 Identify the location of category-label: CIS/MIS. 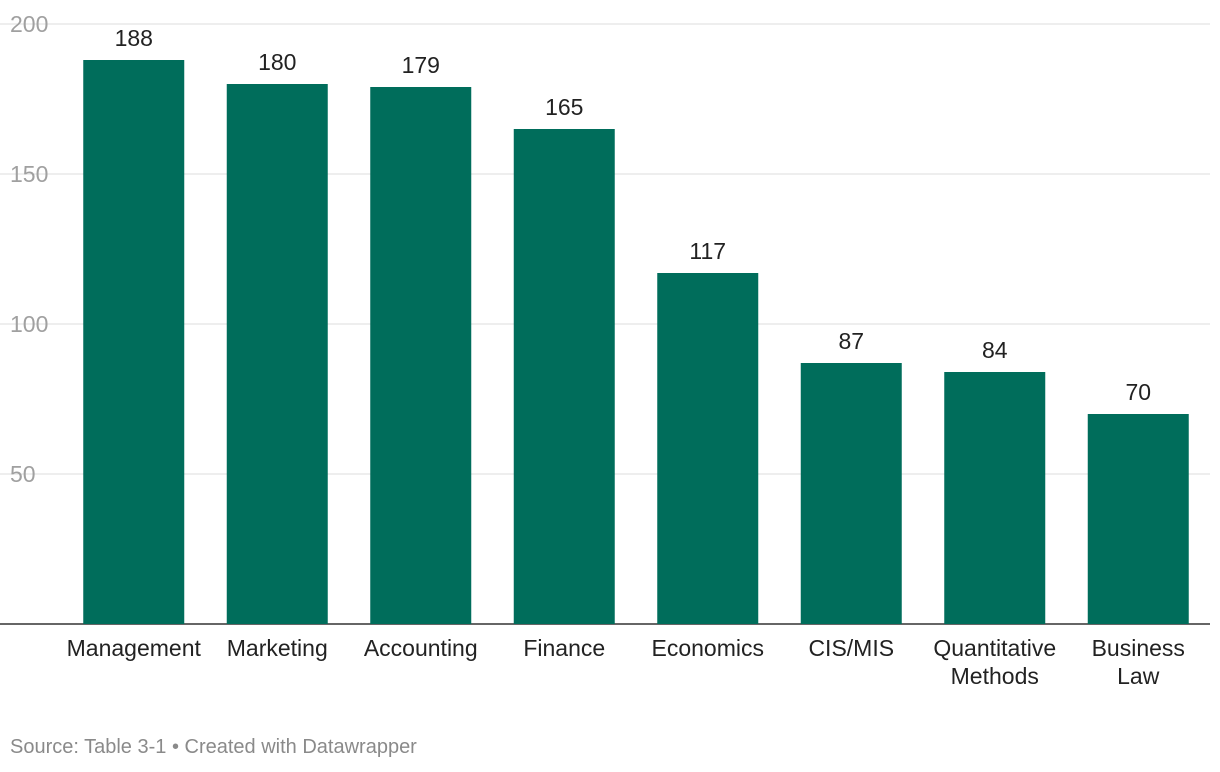
(851, 648).